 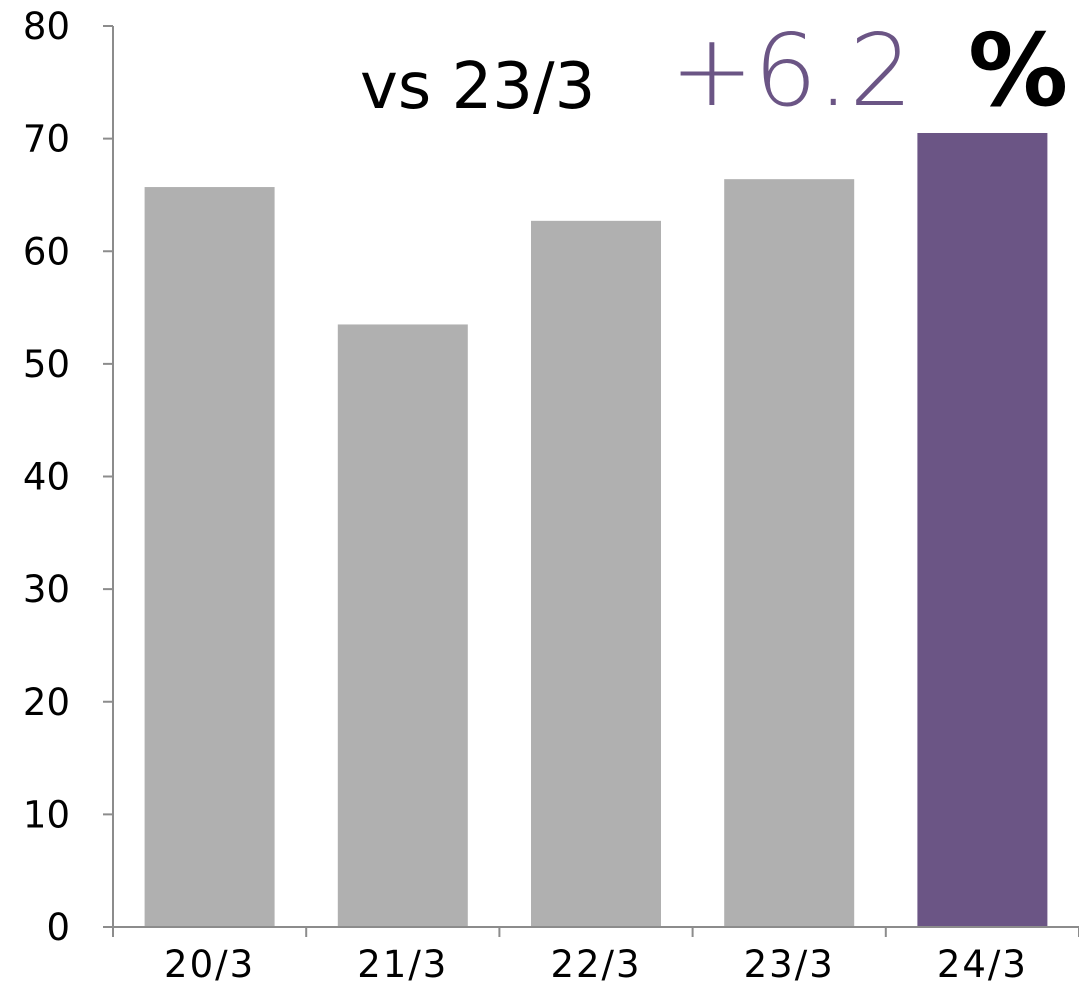 I want to click on change-annotation: vs 23/3 +6.2 %, so click(x=714, y=70).